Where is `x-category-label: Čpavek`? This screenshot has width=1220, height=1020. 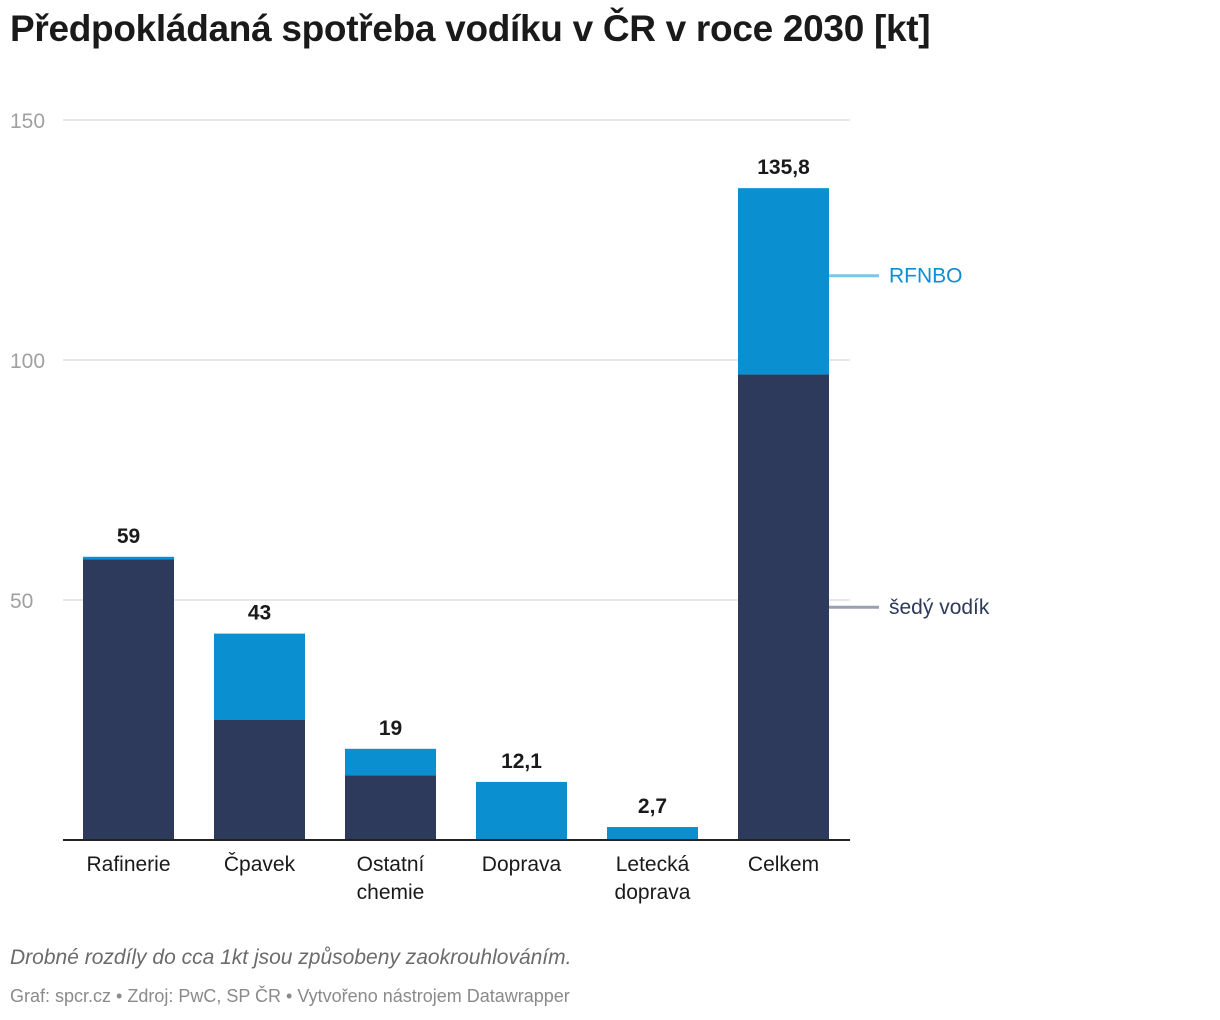 x-category-label: Čpavek is located at coordinates (260, 864).